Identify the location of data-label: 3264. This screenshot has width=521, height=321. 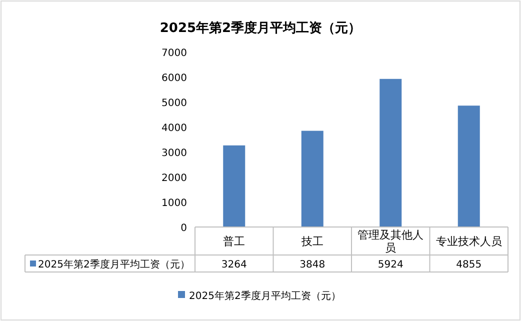
(234, 265).